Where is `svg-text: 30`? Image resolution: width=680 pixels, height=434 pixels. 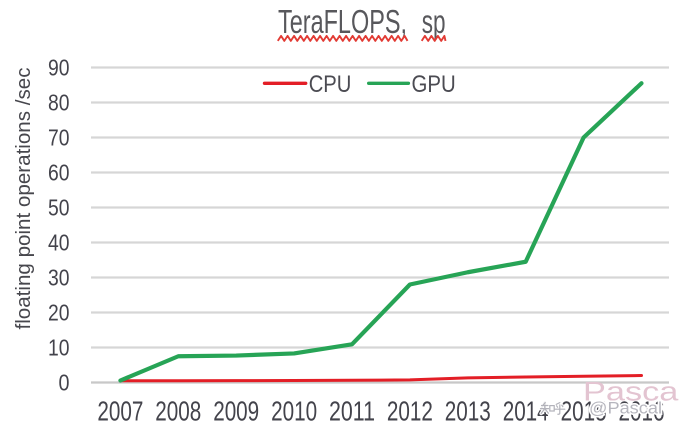 svg-text: 30 is located at coordinates (59, 278).